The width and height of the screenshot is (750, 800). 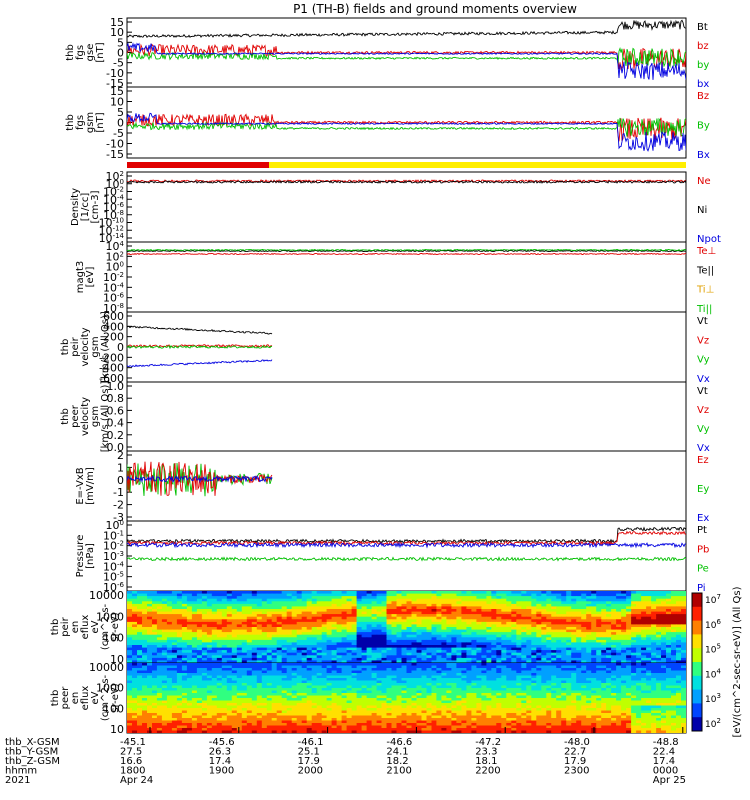 What do you see at coordinates (80, 485) in the screenshot?
I see `y-axis-label: E=-VxB` at bounding box center [80, 485].